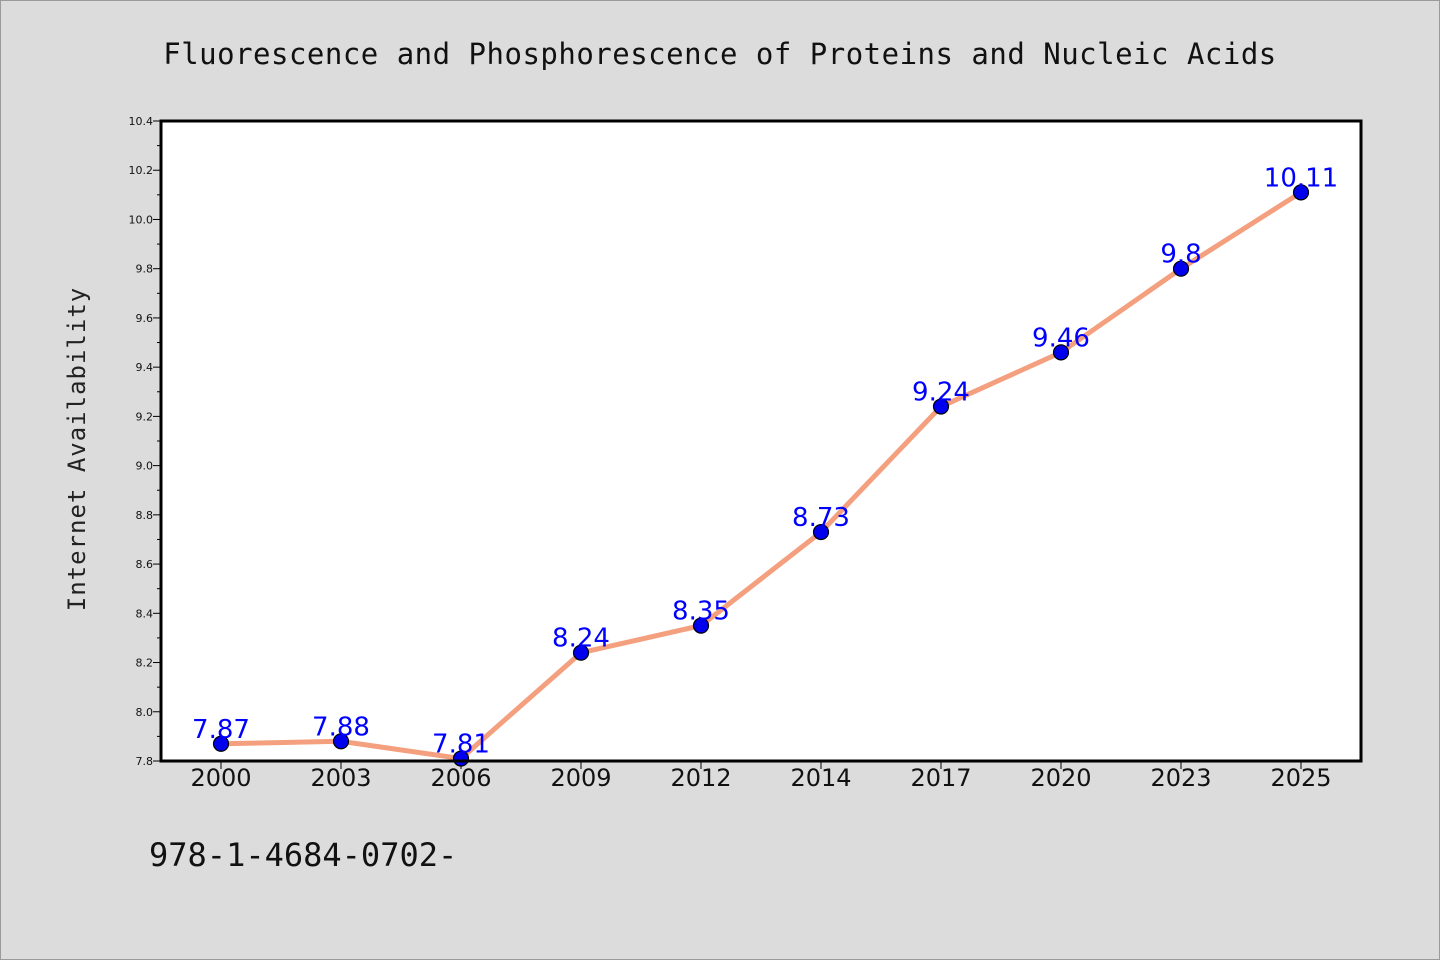  I want to click on data-label: 7.88, so click(341, 727).